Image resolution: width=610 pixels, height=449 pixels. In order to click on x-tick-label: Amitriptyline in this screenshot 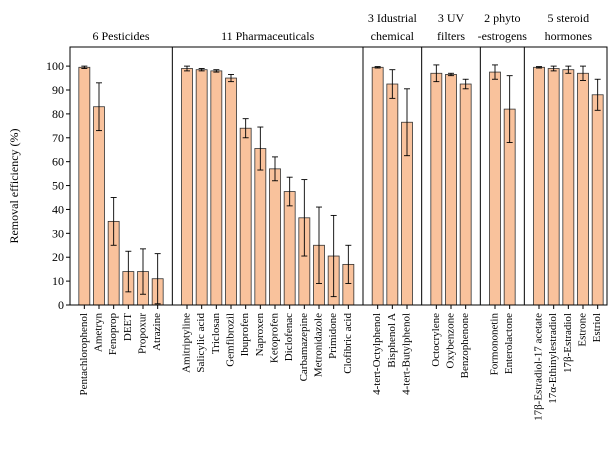, I will do `click(187, 343)`.